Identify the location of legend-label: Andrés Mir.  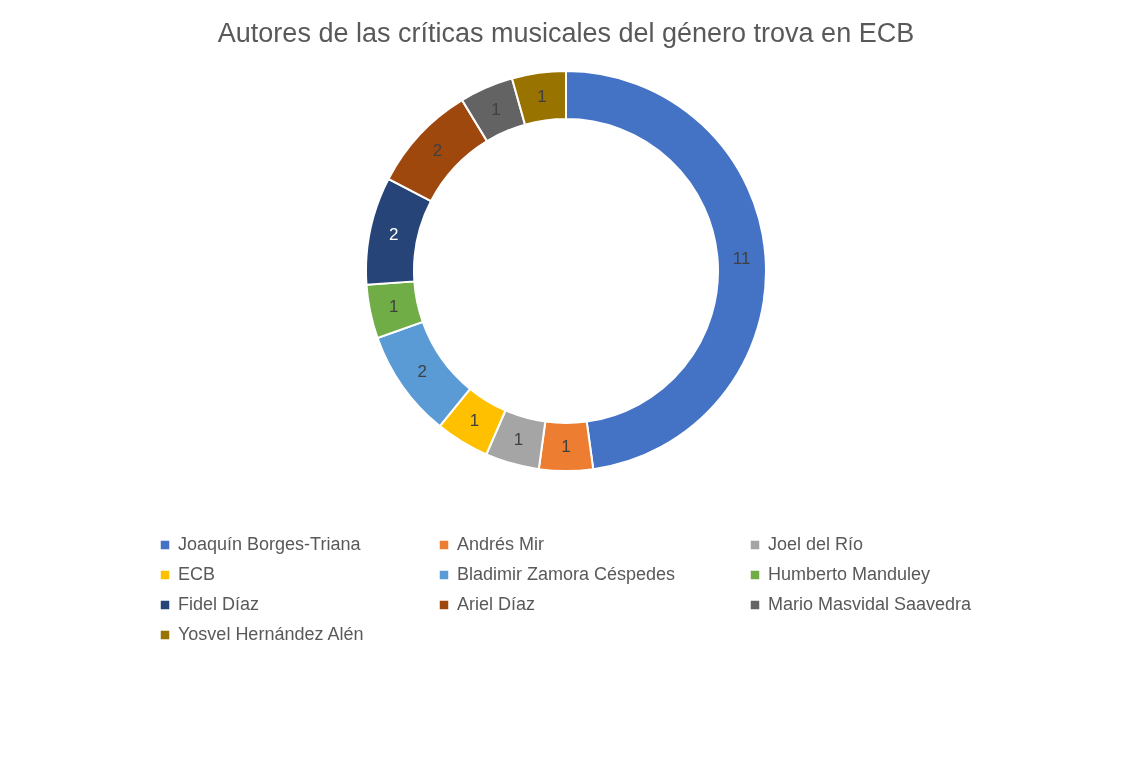
(501, 544).